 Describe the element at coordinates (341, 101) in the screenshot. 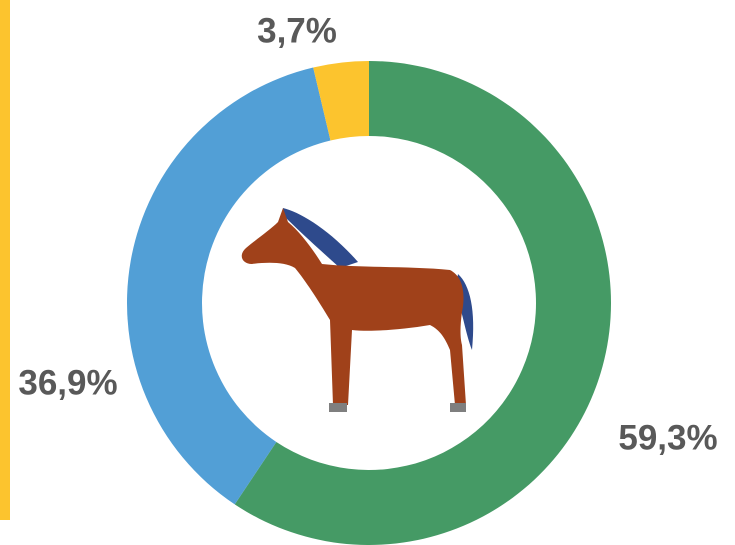

I see `donut-slice` at that location.